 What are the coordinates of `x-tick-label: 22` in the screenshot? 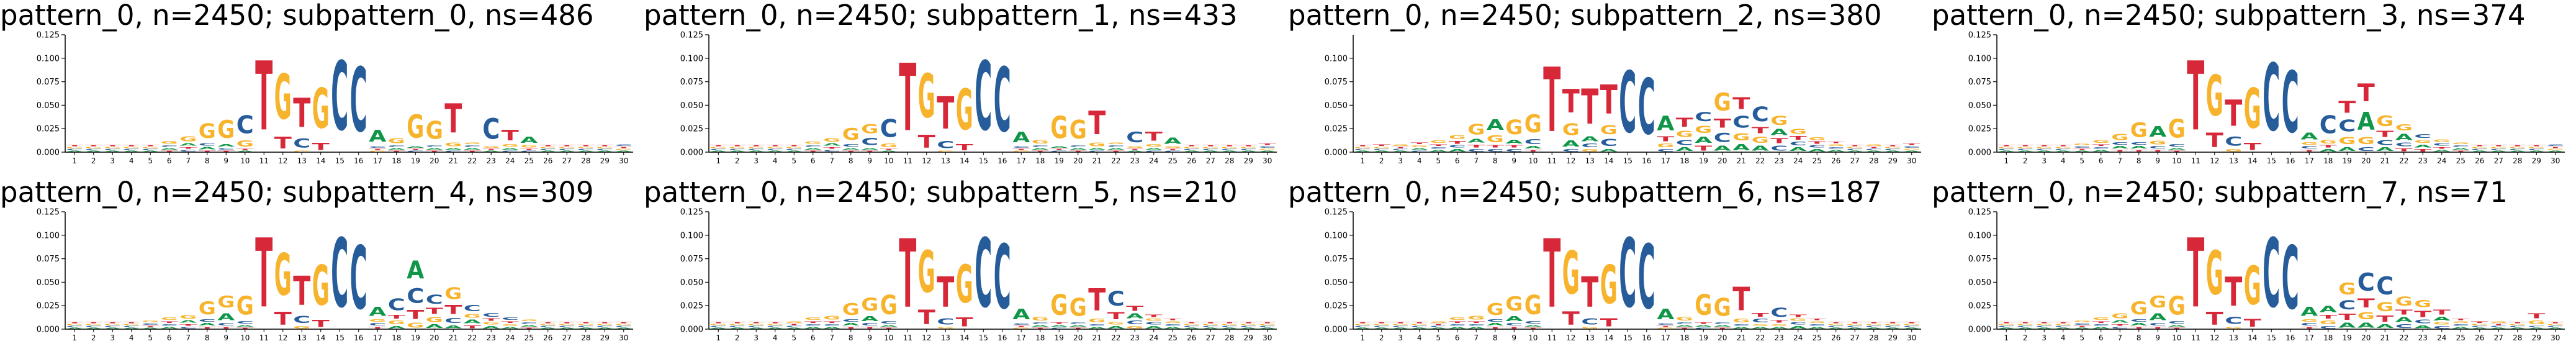 It's located at (1115, 161).